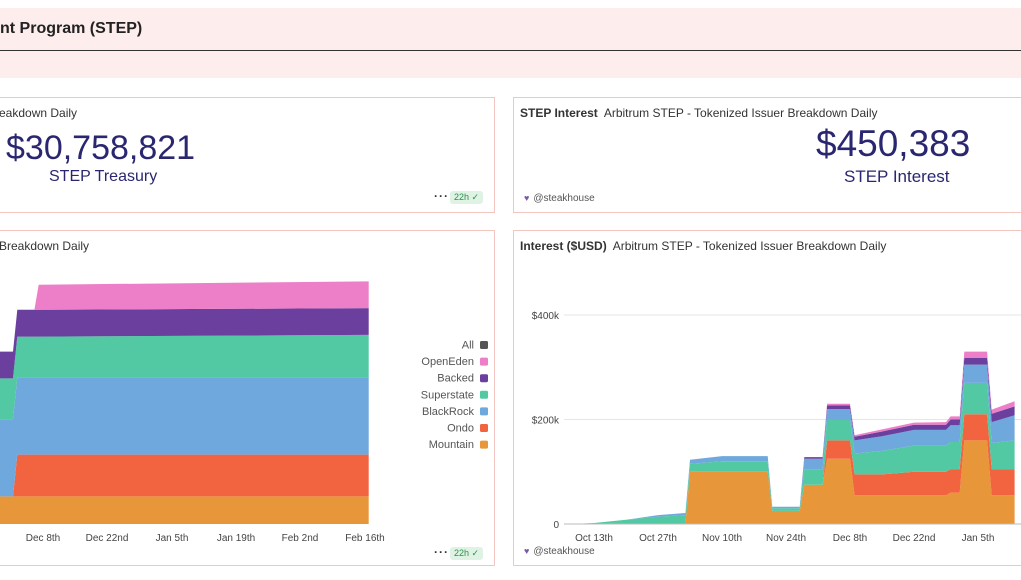 This screenshot has width=1021, height=580. Describe the element at coordinates (462, 553) in the screenshot. I see `breakdown-freshness-text: 22h` at that location.